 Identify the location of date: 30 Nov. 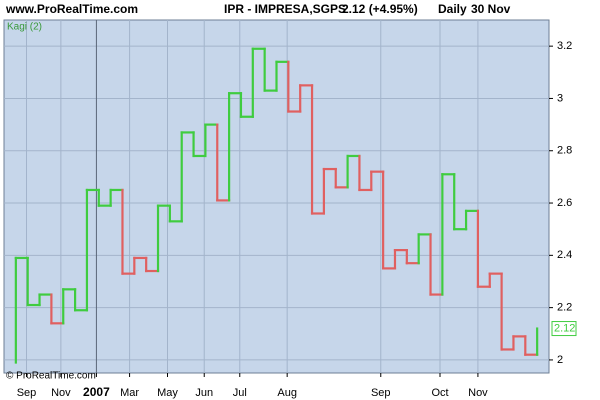
(491, 9).